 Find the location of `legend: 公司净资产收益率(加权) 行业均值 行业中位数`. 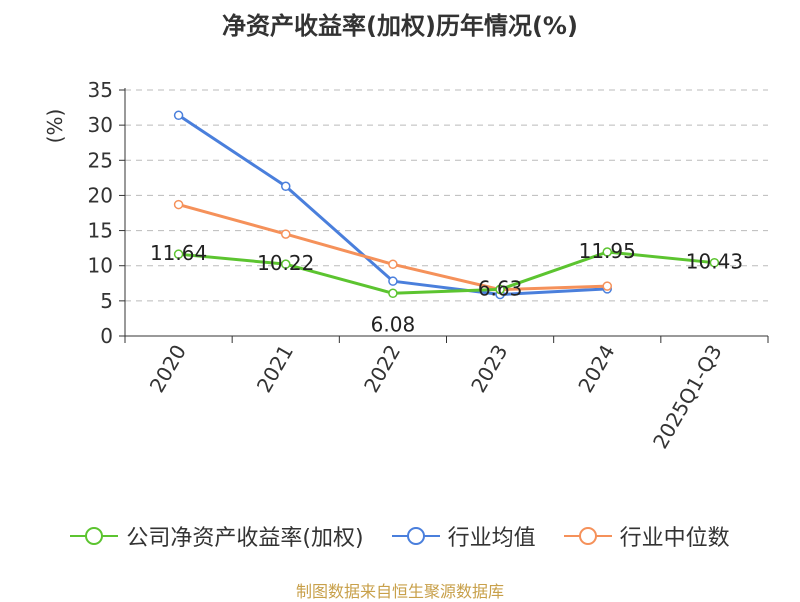

legend: 公司净资产收益率(加权) 行业均值 行业中位数 is located at coordinates (400, 536).